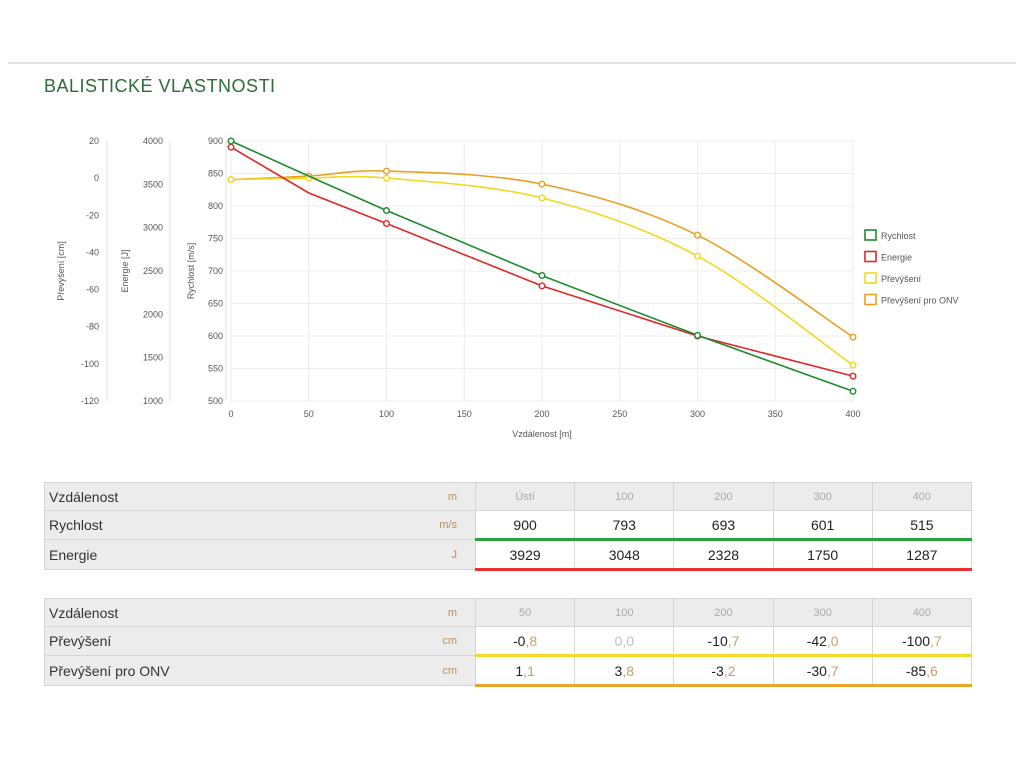 Image resolution: width=1024 pixels, height=768 pixels. What do you see at coordinates (822, 671) in the screenshot?
I see `value-cell: -30,7` at bounding box center [822, 671].